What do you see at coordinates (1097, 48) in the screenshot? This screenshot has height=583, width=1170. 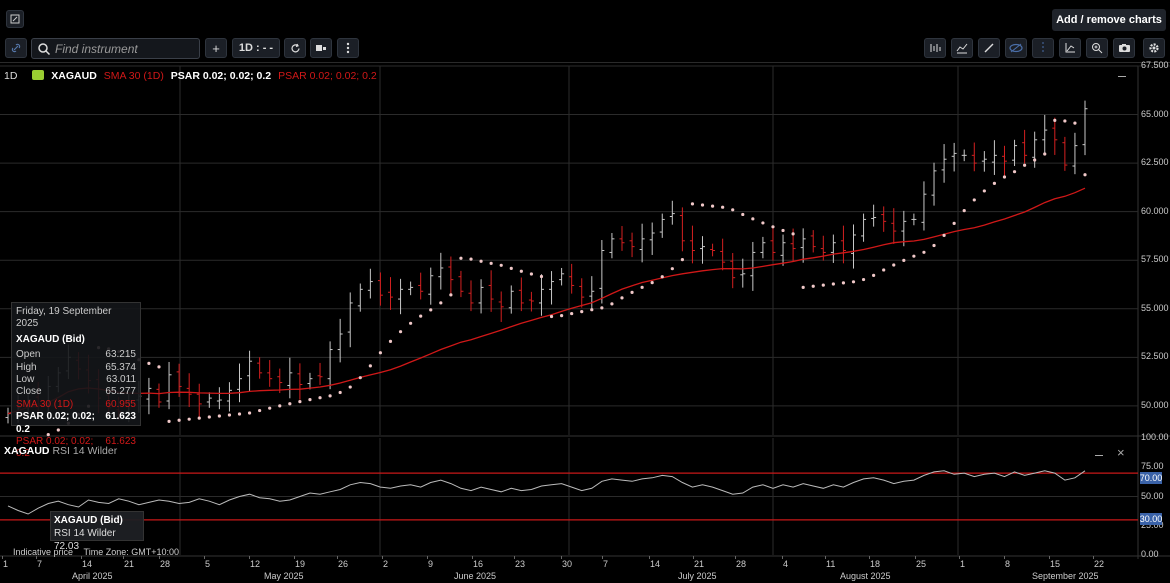 I see `zoom-icon` at bounding box center [1097, 48].